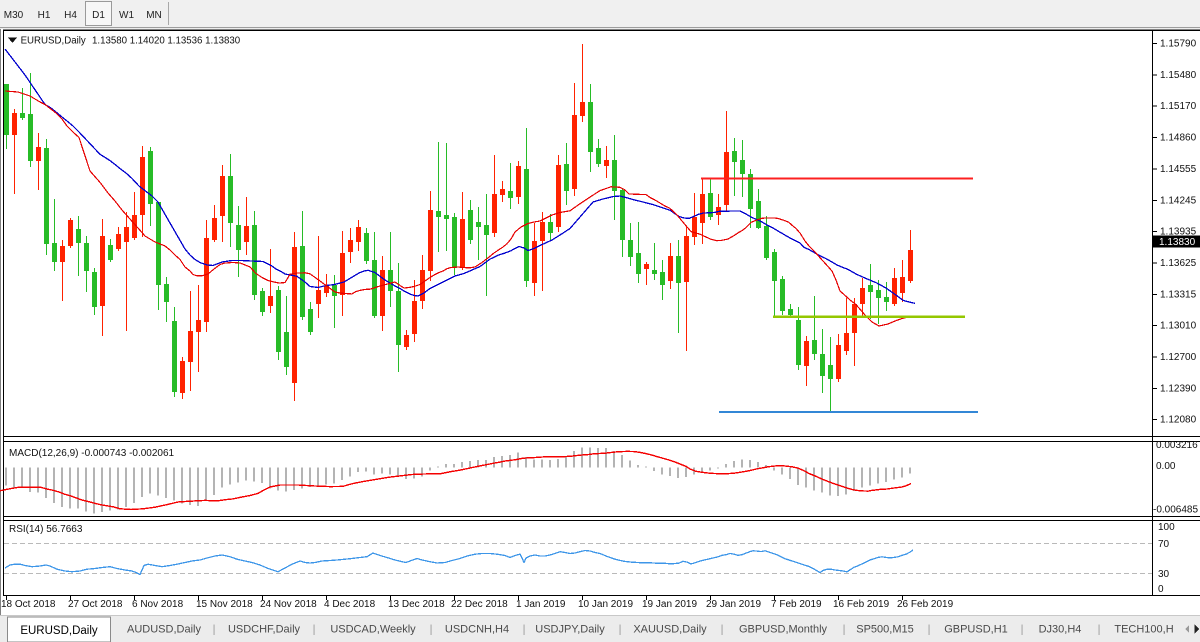  What do you see at coordinates (1164, 544) in the screenshot?
I see `svg-text: 70` at bounding box center [1164, 544].